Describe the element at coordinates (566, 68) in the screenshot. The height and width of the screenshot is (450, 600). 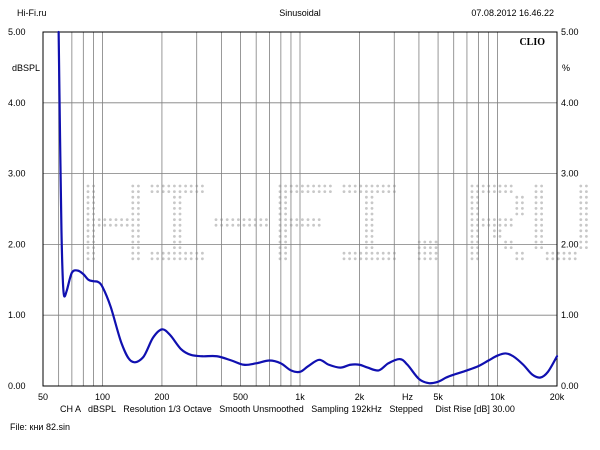
I see `right-unit-label: %` at that location.